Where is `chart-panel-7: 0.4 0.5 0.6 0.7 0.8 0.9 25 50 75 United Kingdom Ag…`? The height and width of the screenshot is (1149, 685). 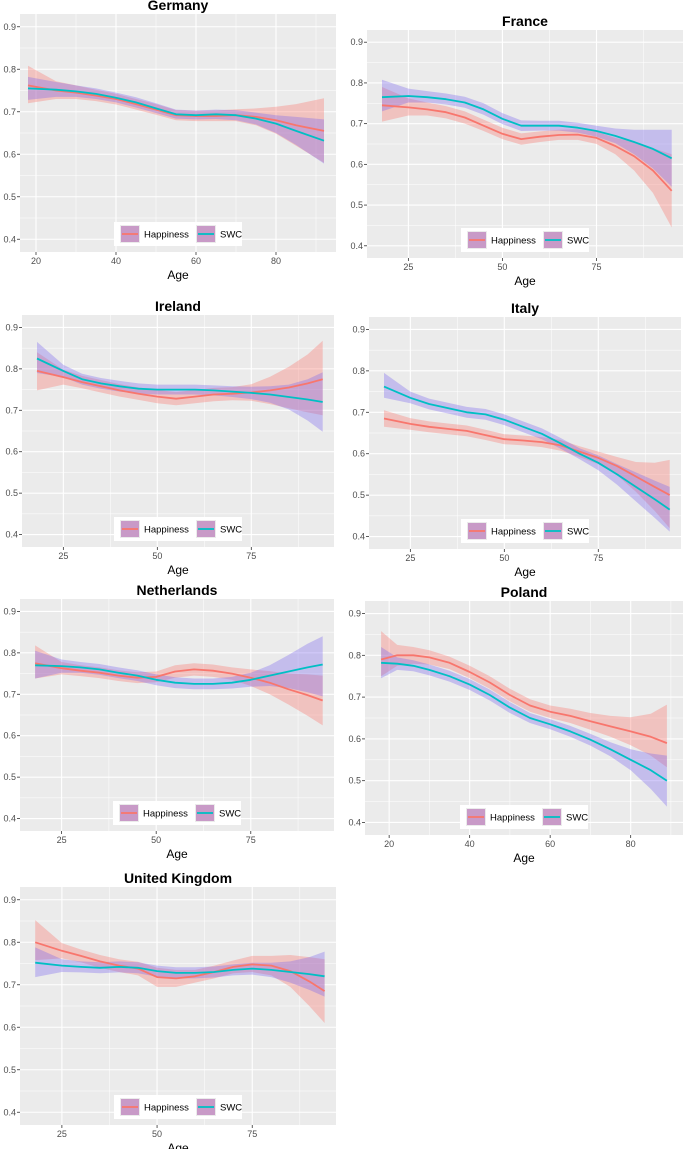
chart-panel-7: 0.4 0.5 0.6 0.7 0.8 0.9 25 50 75 United Kingdom Ag… is located at coordinates (169, 1009).